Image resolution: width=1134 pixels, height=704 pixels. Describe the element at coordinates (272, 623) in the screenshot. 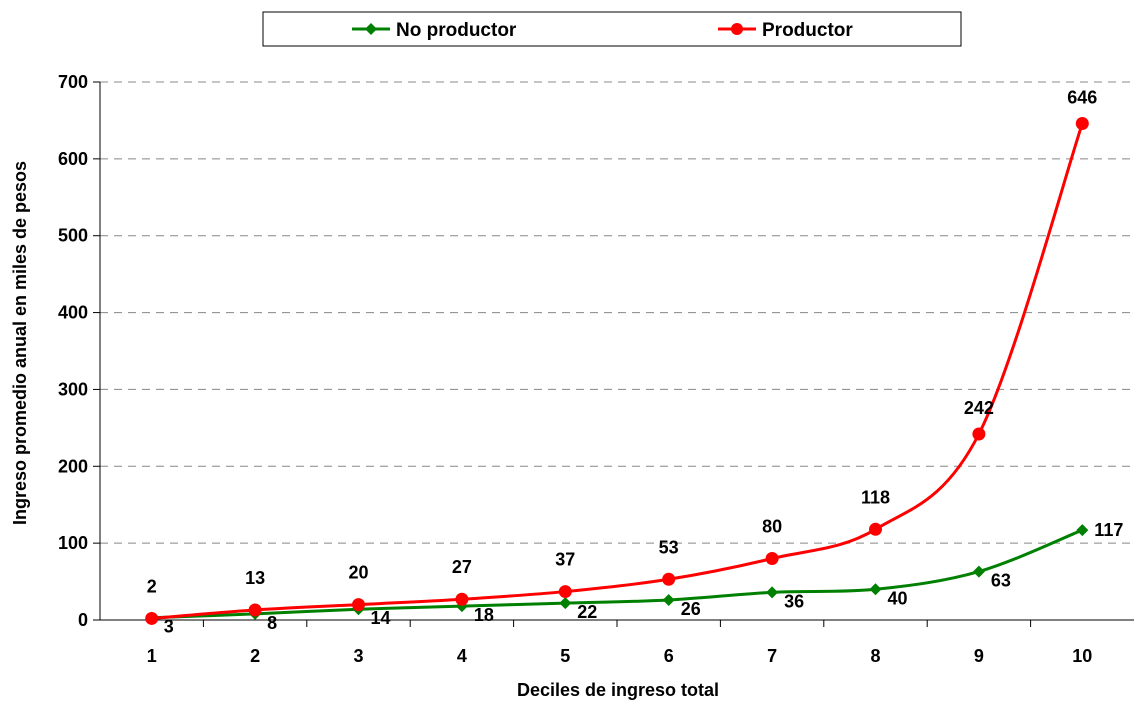

I see `data-label: 8` at that location.